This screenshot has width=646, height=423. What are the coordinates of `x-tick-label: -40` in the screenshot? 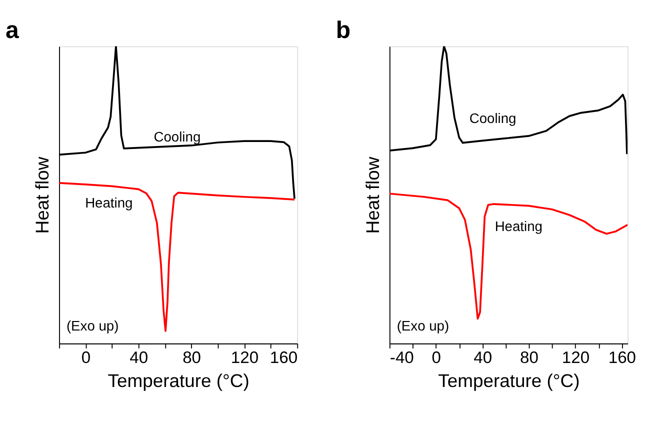 It's located at (402, 358).